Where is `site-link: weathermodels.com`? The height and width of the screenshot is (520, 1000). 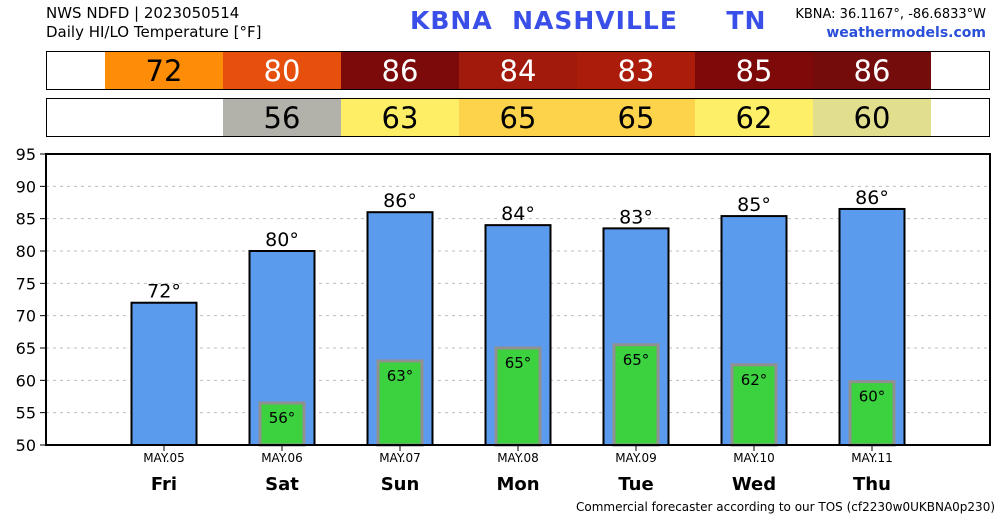 site-link: weathermodels.com is located at coordinates (906, 33).